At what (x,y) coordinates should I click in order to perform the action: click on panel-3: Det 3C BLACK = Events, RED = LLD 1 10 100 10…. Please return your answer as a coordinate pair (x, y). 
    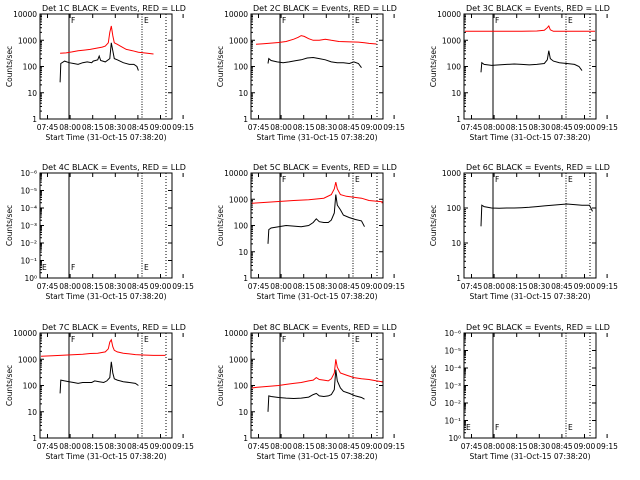
    Looking at the image, I should click on (523, 73).